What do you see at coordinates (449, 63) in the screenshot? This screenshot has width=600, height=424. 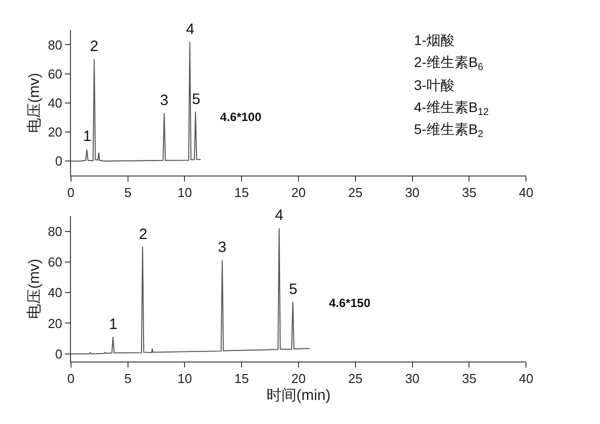 I see `annotation: 2-维生素B$_{6}$` at bounding box center [449, 63].